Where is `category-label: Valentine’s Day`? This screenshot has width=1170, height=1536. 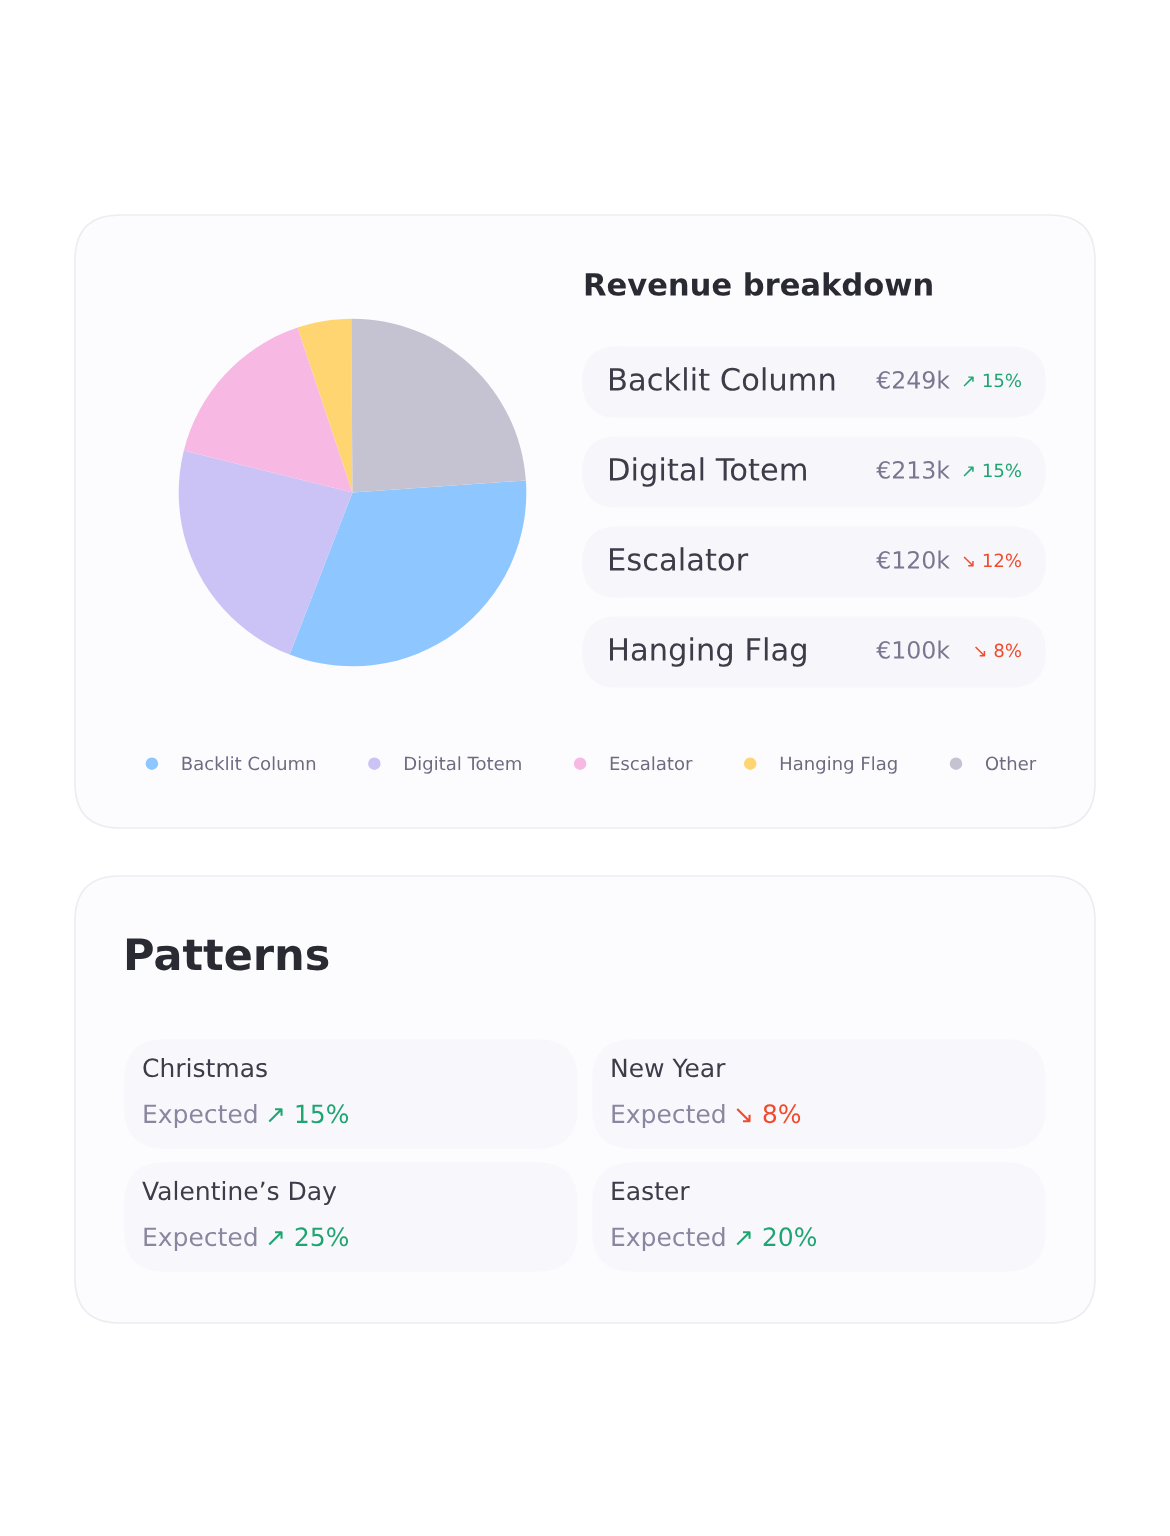
category-label: Valentine’s Day is located at coordinates (239, 1193).